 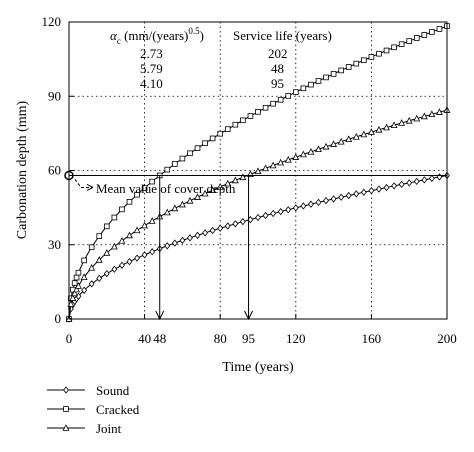 What do you see at coordinates (296, 338) in the screenshot?
I see `x-tick-label-120: 120` at bounding box center [296, 338].